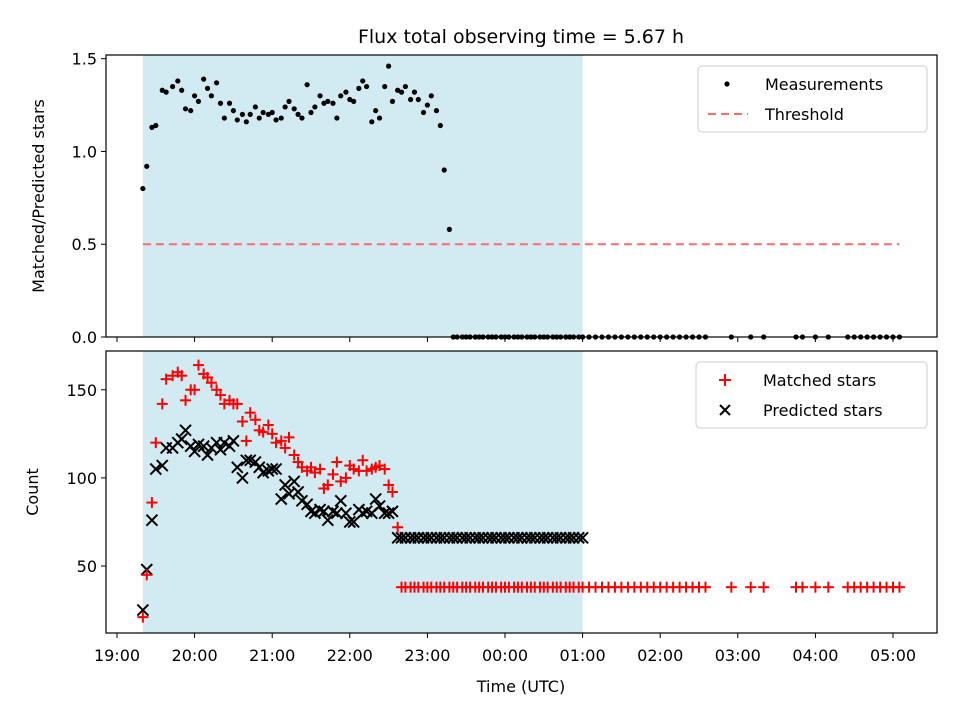  What do you see at coordinates (804, 114) in the screenshot?
I see `threshold-legend-label: Threshold` at bounding box center [804, 114].